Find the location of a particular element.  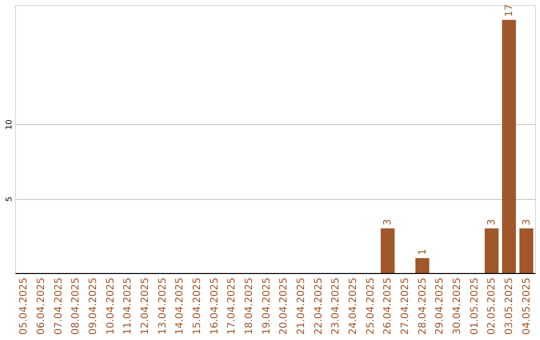

x-tick-label: 16.04.2025 is located at coordinates (214, 306).